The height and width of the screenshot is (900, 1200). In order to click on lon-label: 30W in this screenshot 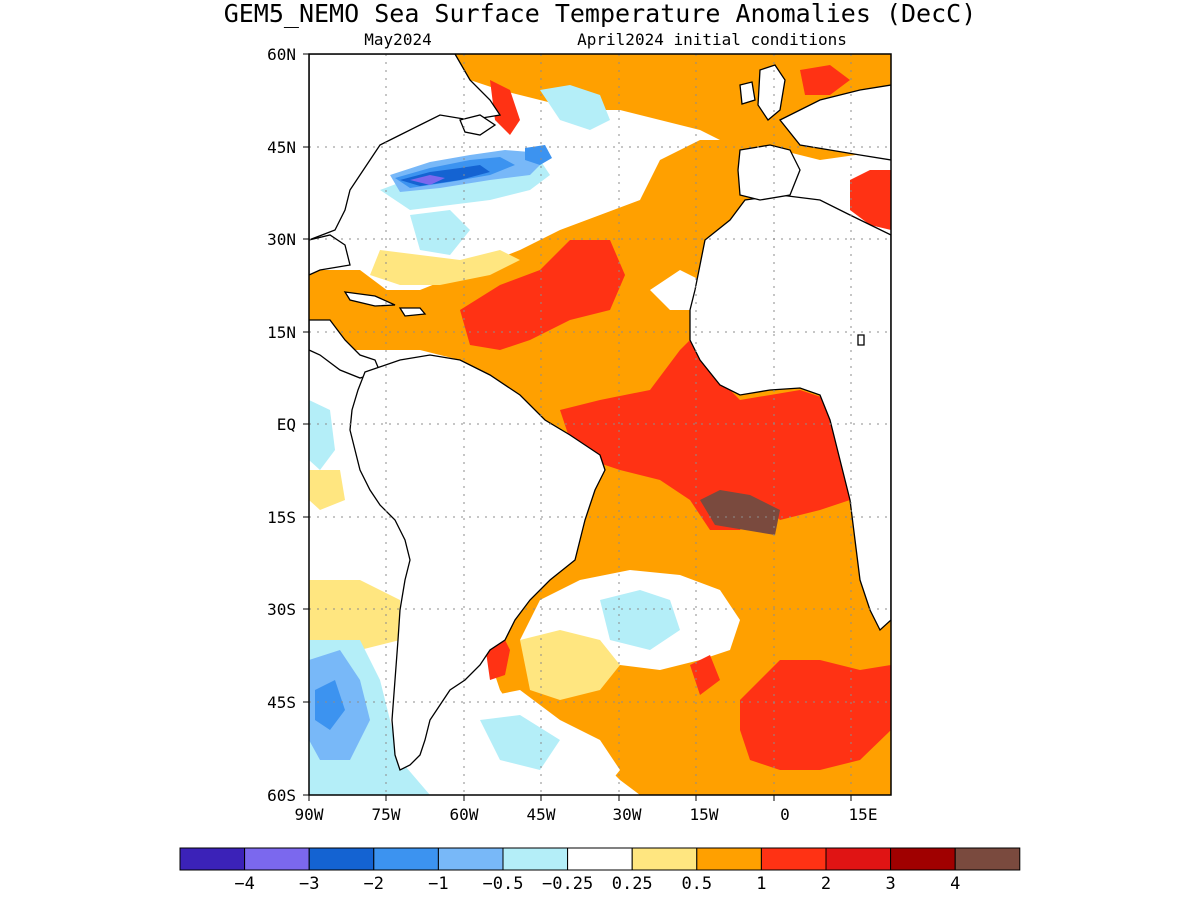, I will do `click(627, 814)`.